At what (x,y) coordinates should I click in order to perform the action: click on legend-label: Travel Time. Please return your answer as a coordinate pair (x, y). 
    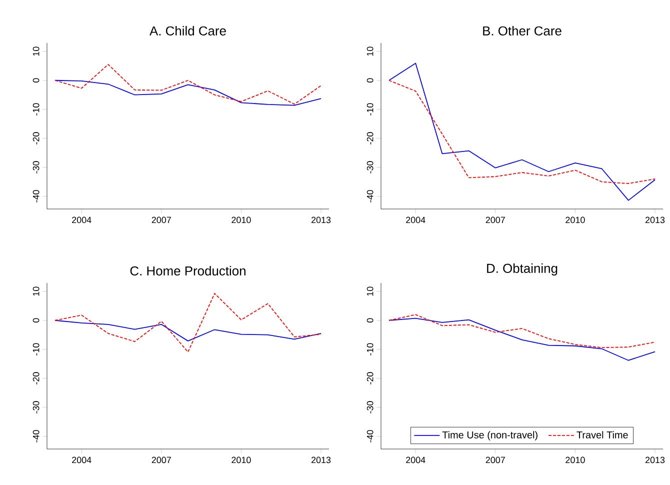
    Looking at the image, I should click on (602, 434).